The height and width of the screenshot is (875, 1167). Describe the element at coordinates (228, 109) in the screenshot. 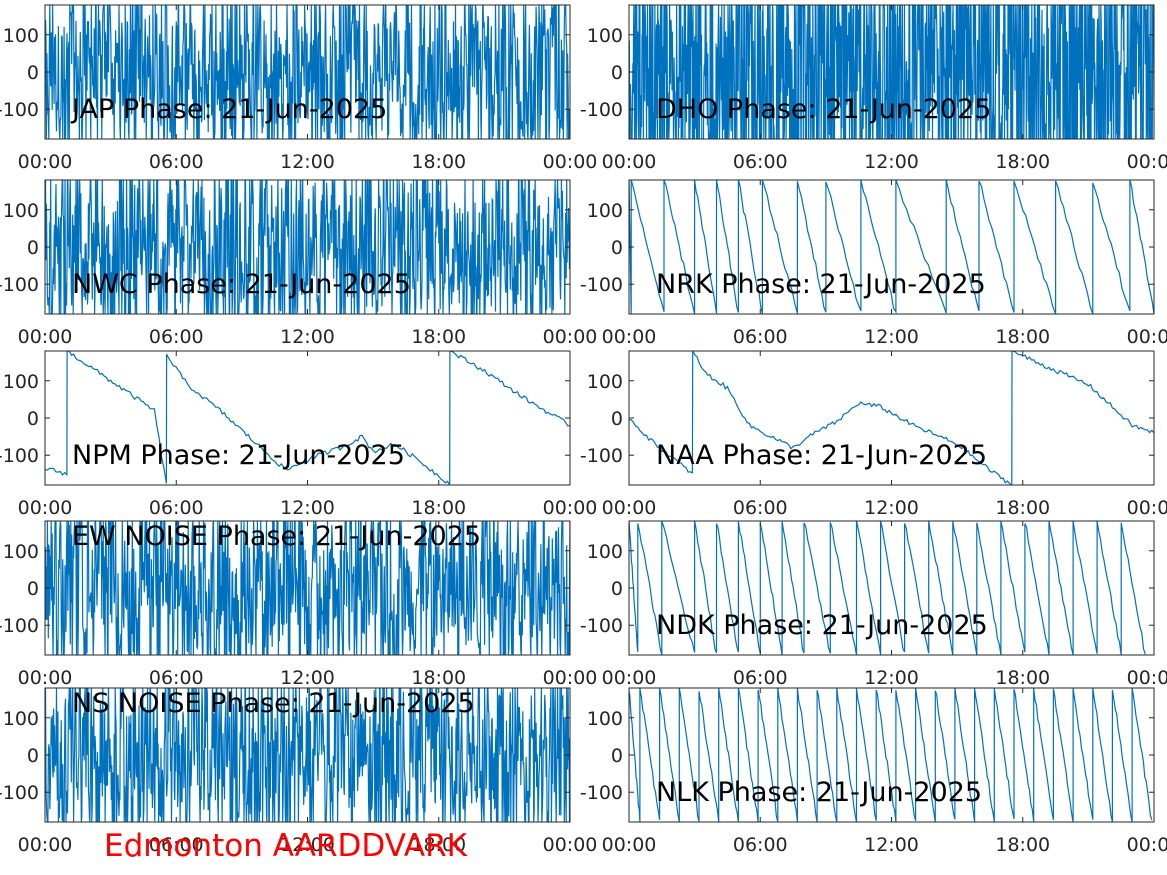

I see `panel-title: JAP Phase: 21-Jun-2025` at that location.